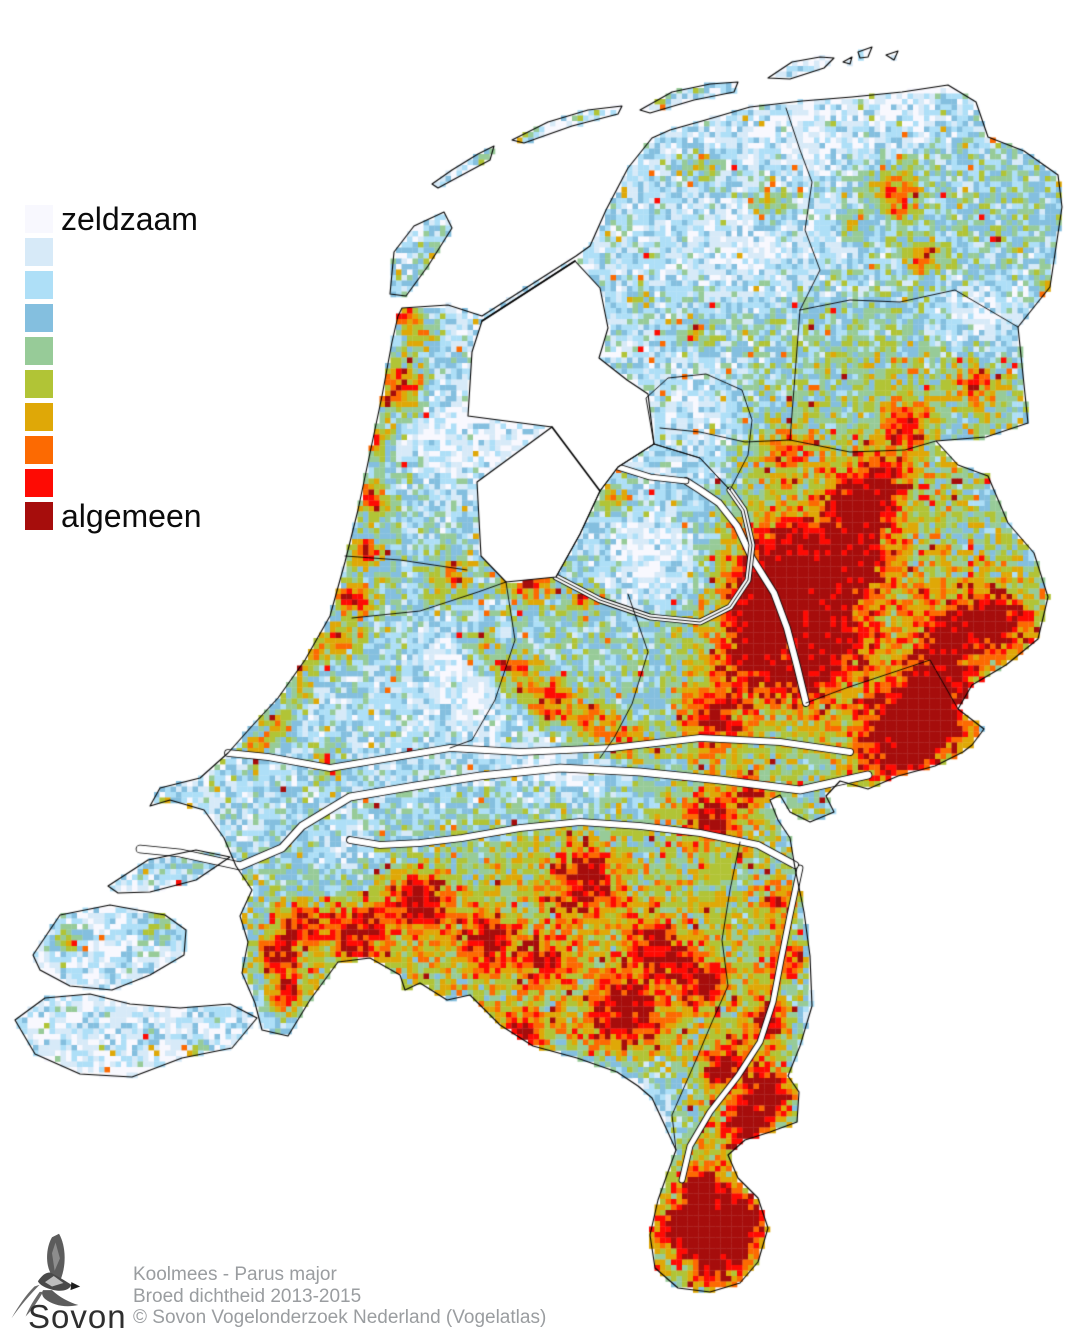 The height and width of the screenshot is (1340, 1074). Describe the element at coordinates (77, 1316) in the screenshot. I see `sovon-logotype: Sovon` at that location.